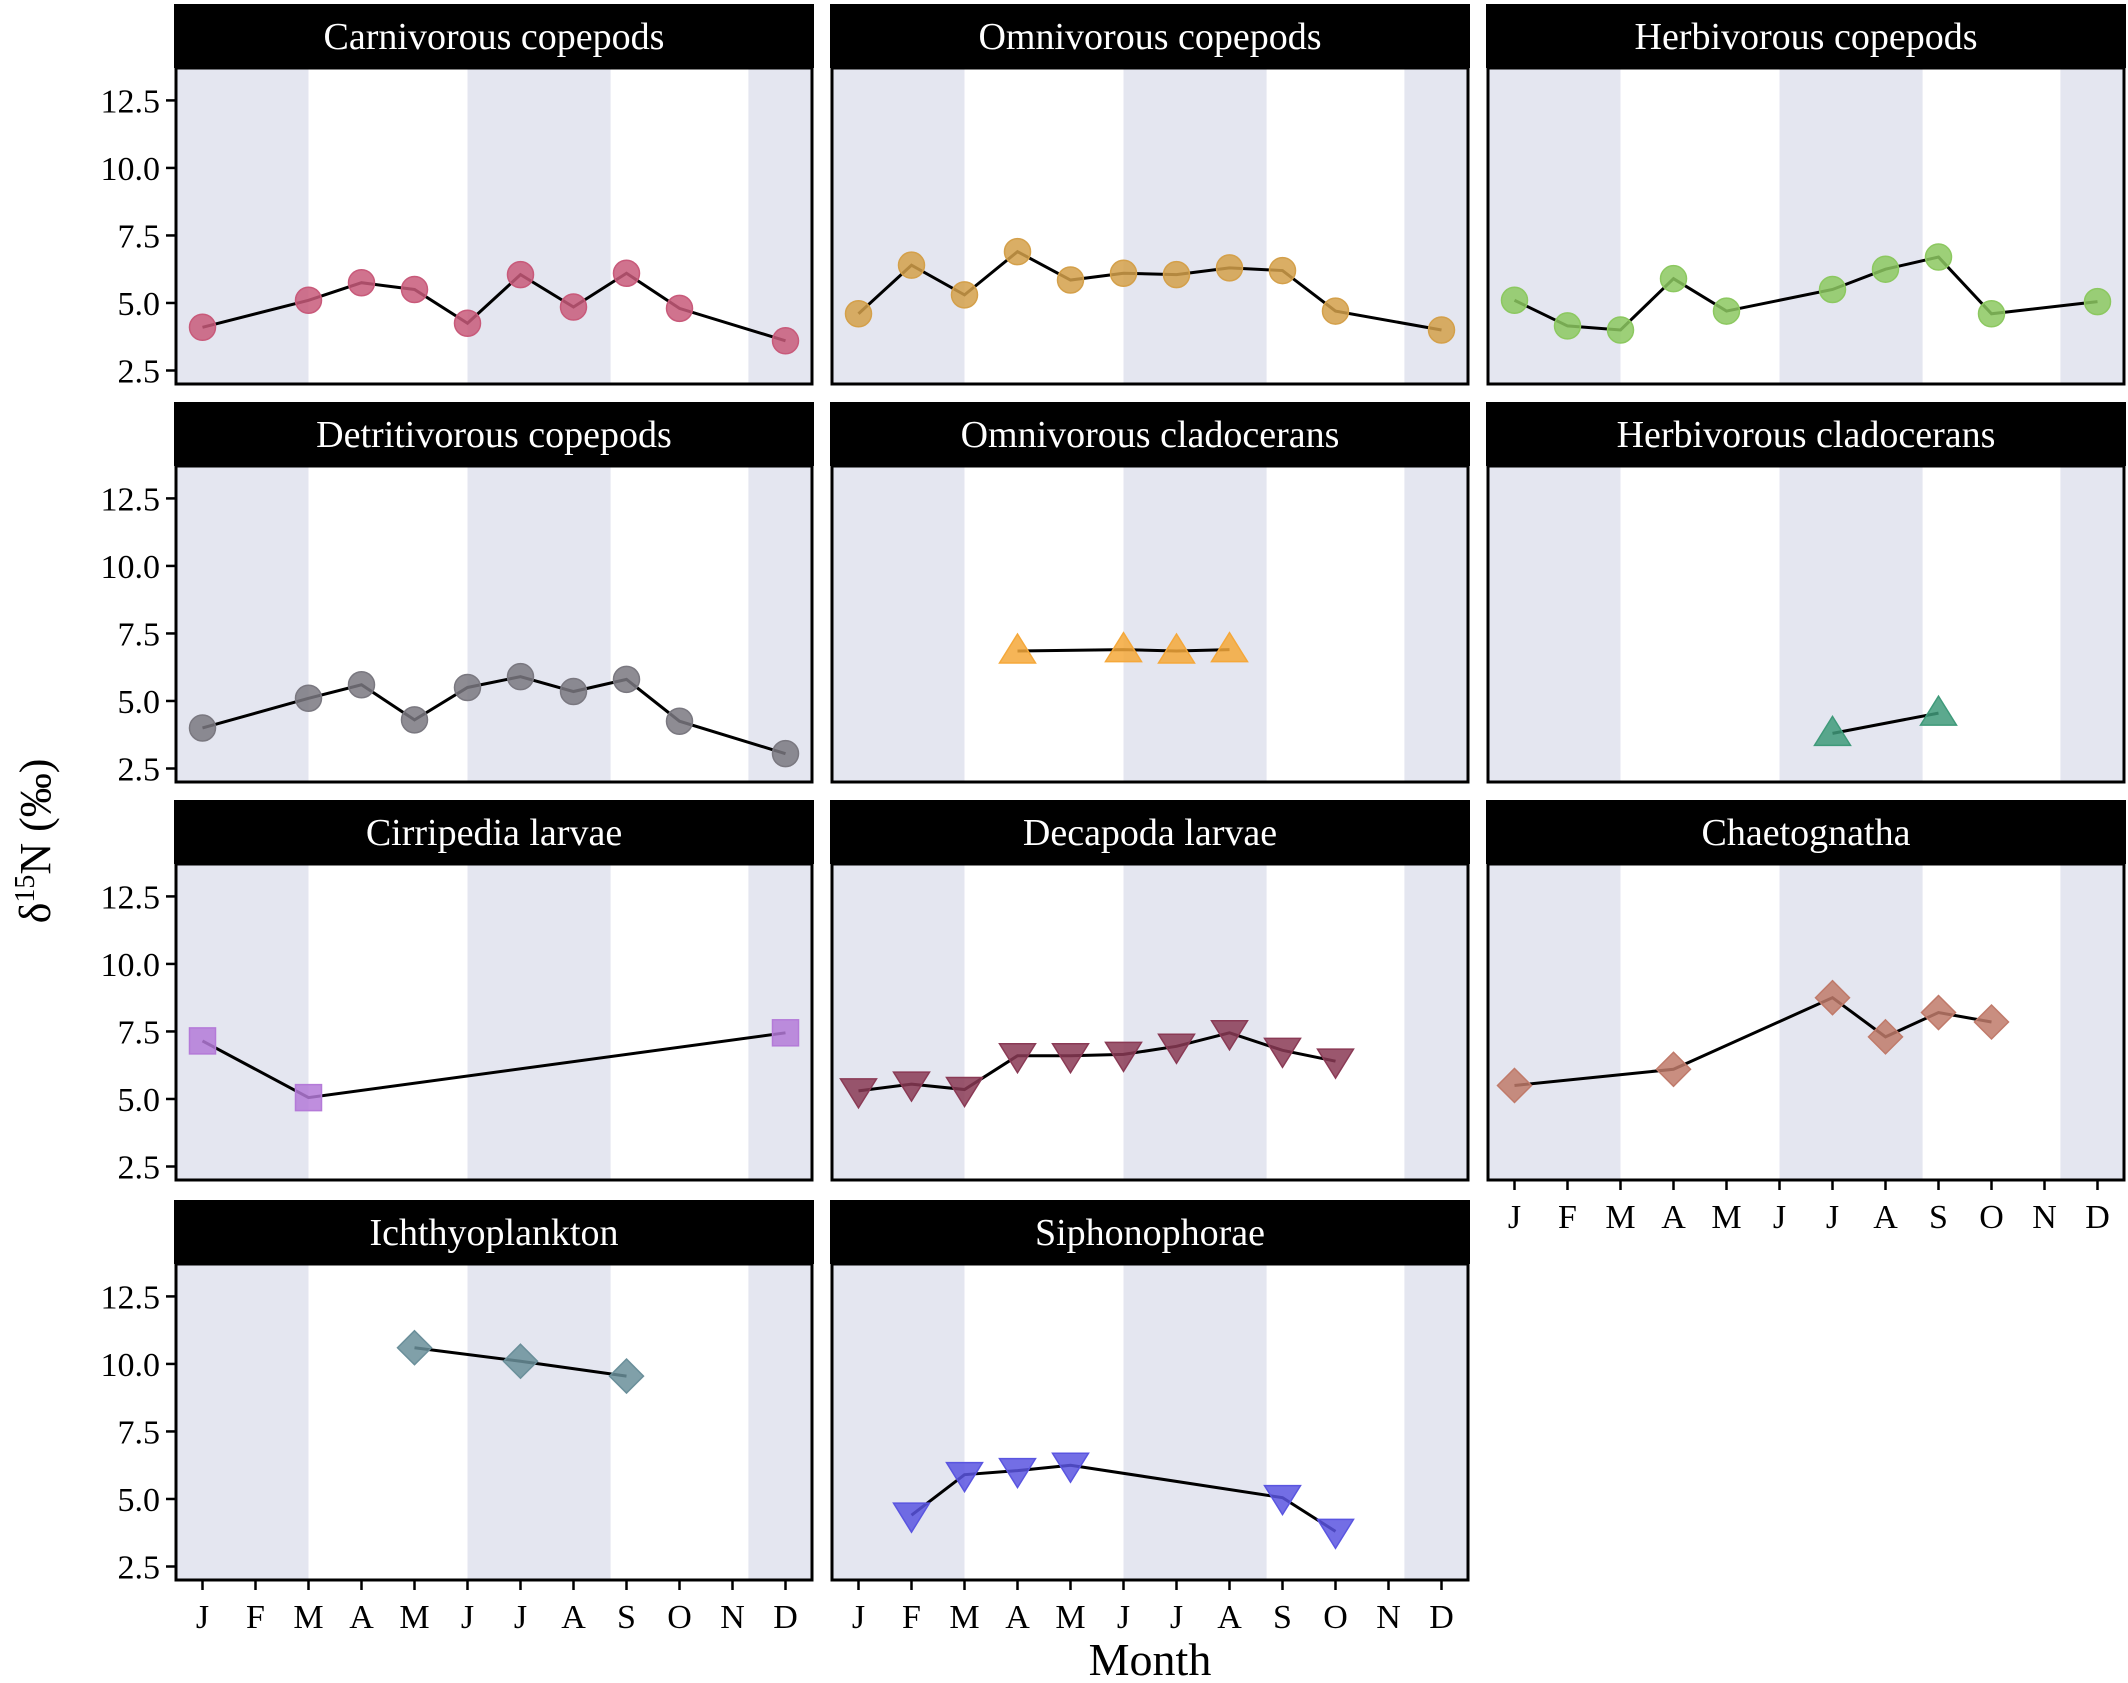 This screenshot has height=1683, width=2128. I want to click on y-axis-label-suffix: N (‰), so click(35, 817).